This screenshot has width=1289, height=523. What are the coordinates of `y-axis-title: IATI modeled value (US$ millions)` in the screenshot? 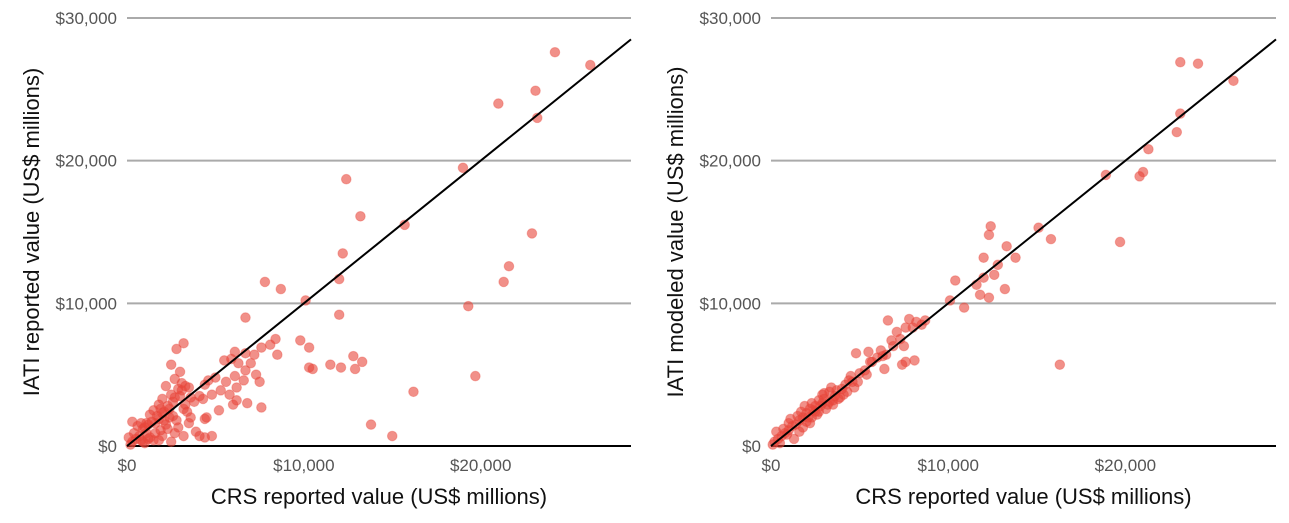 It's located at (675, 232).